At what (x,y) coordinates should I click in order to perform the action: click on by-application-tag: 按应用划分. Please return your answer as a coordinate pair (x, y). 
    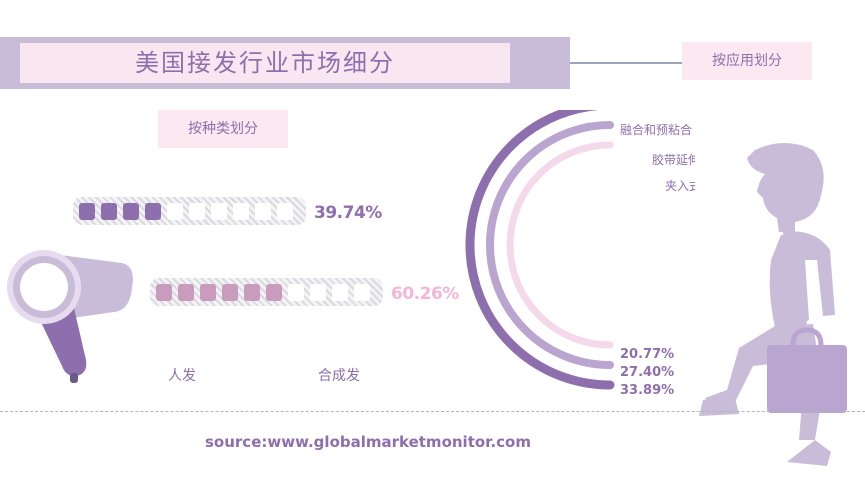
    Looking at the image, I should click on (747, 61).